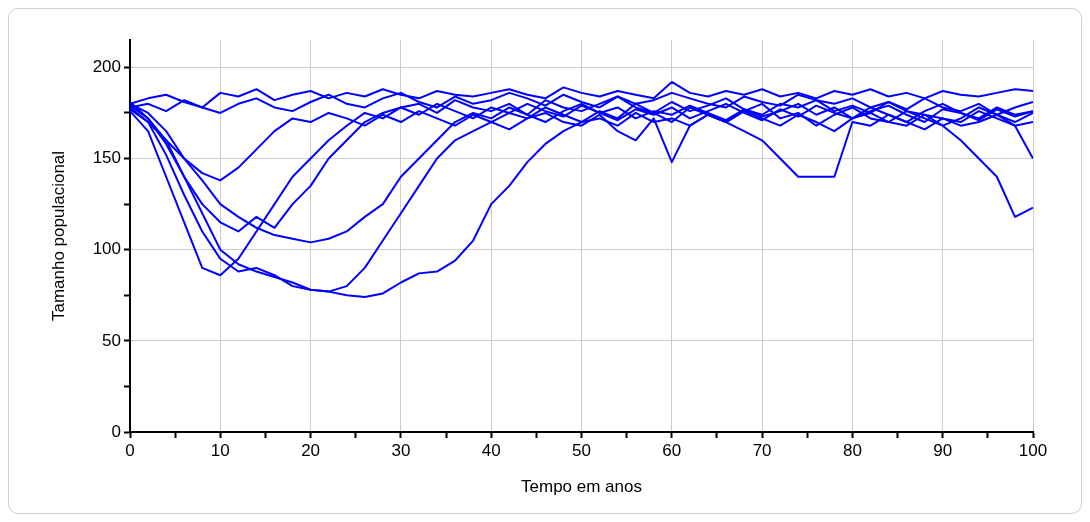 The image size is (1090, 522). What do you see at coordinates (116, 431) in the screenshot?
I see `y-tick-label: 0` at bounding box center [116, 431].